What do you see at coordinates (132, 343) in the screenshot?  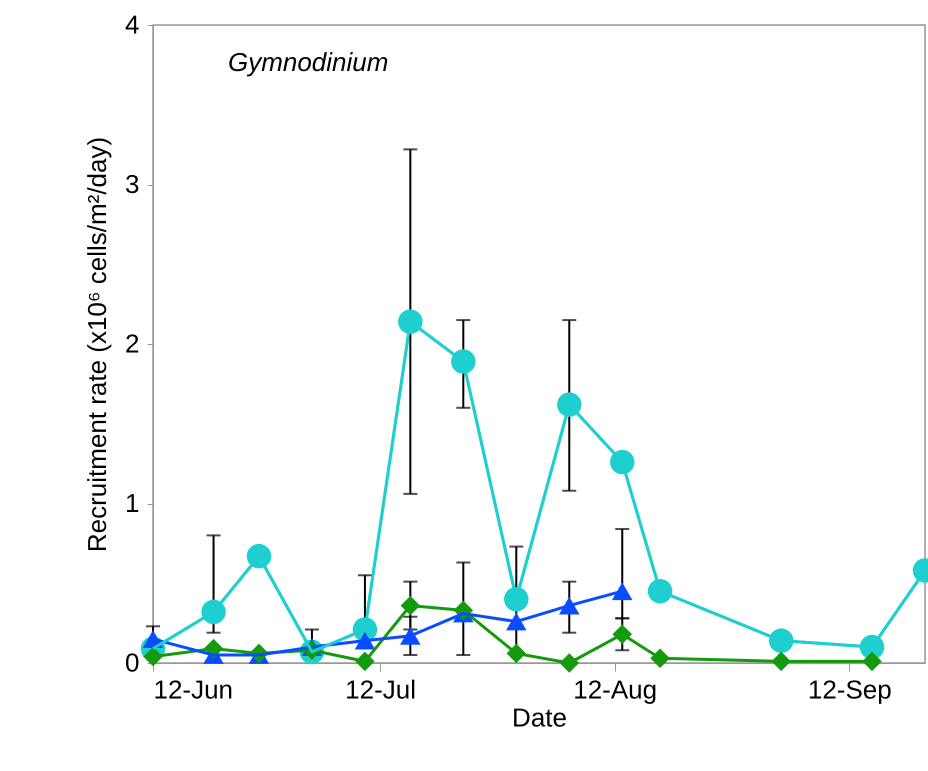 I see `y-tick-label: 2` at bounding box center [132, 343].